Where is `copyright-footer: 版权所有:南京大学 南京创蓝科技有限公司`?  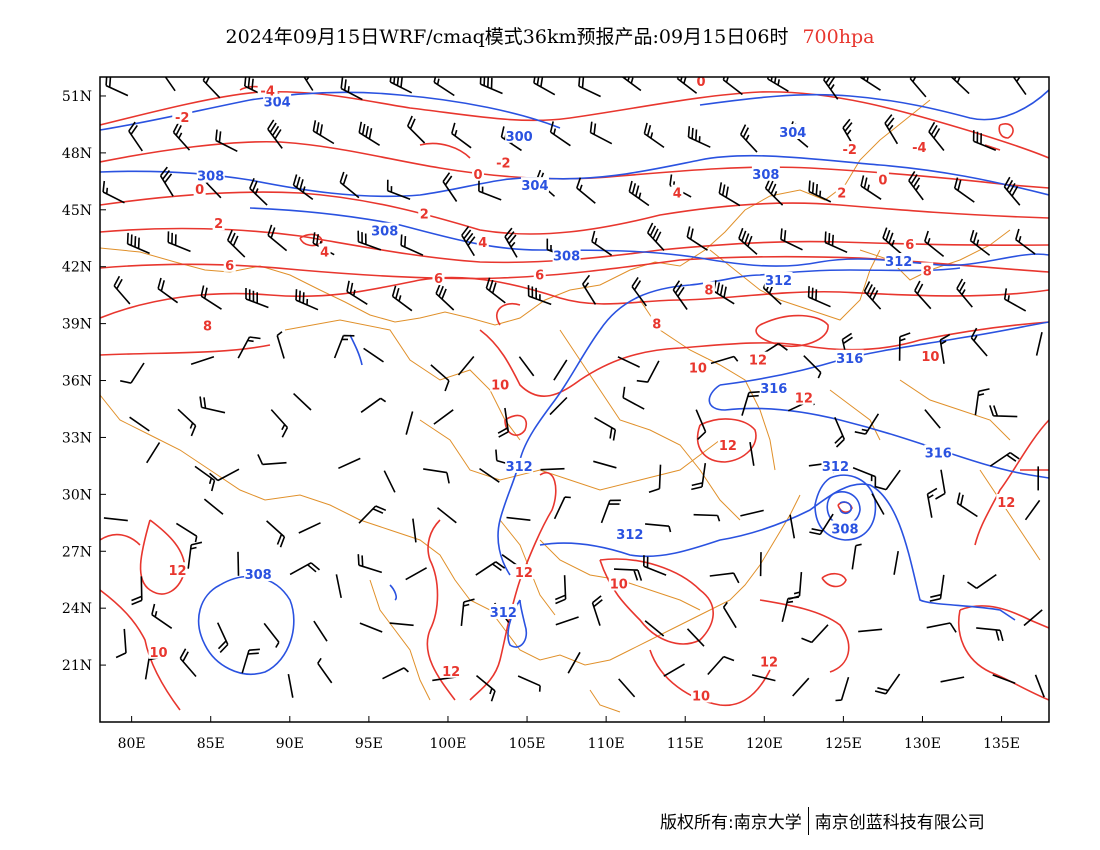
copyright-footer: 版权所有:南京大学 南京创蓝科技有限公司 is located at coordinates (822, 822).